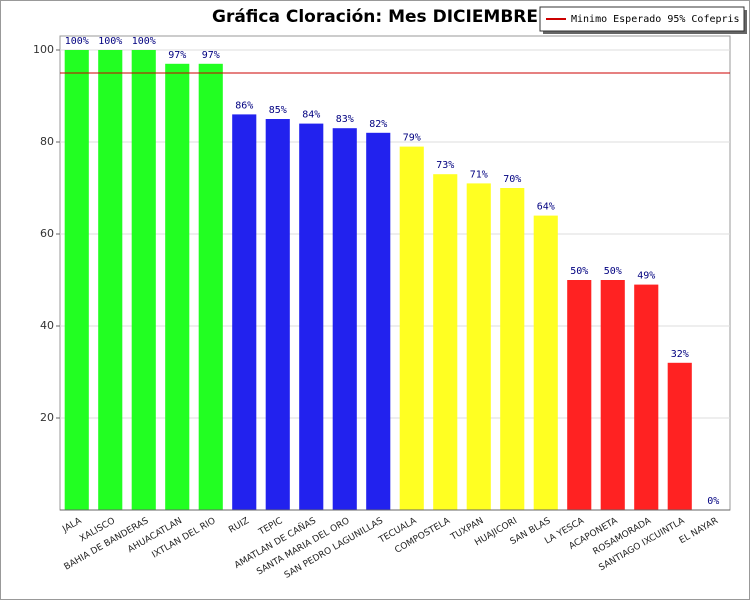  I want to click on value-label: 64%, so click(546, 207).